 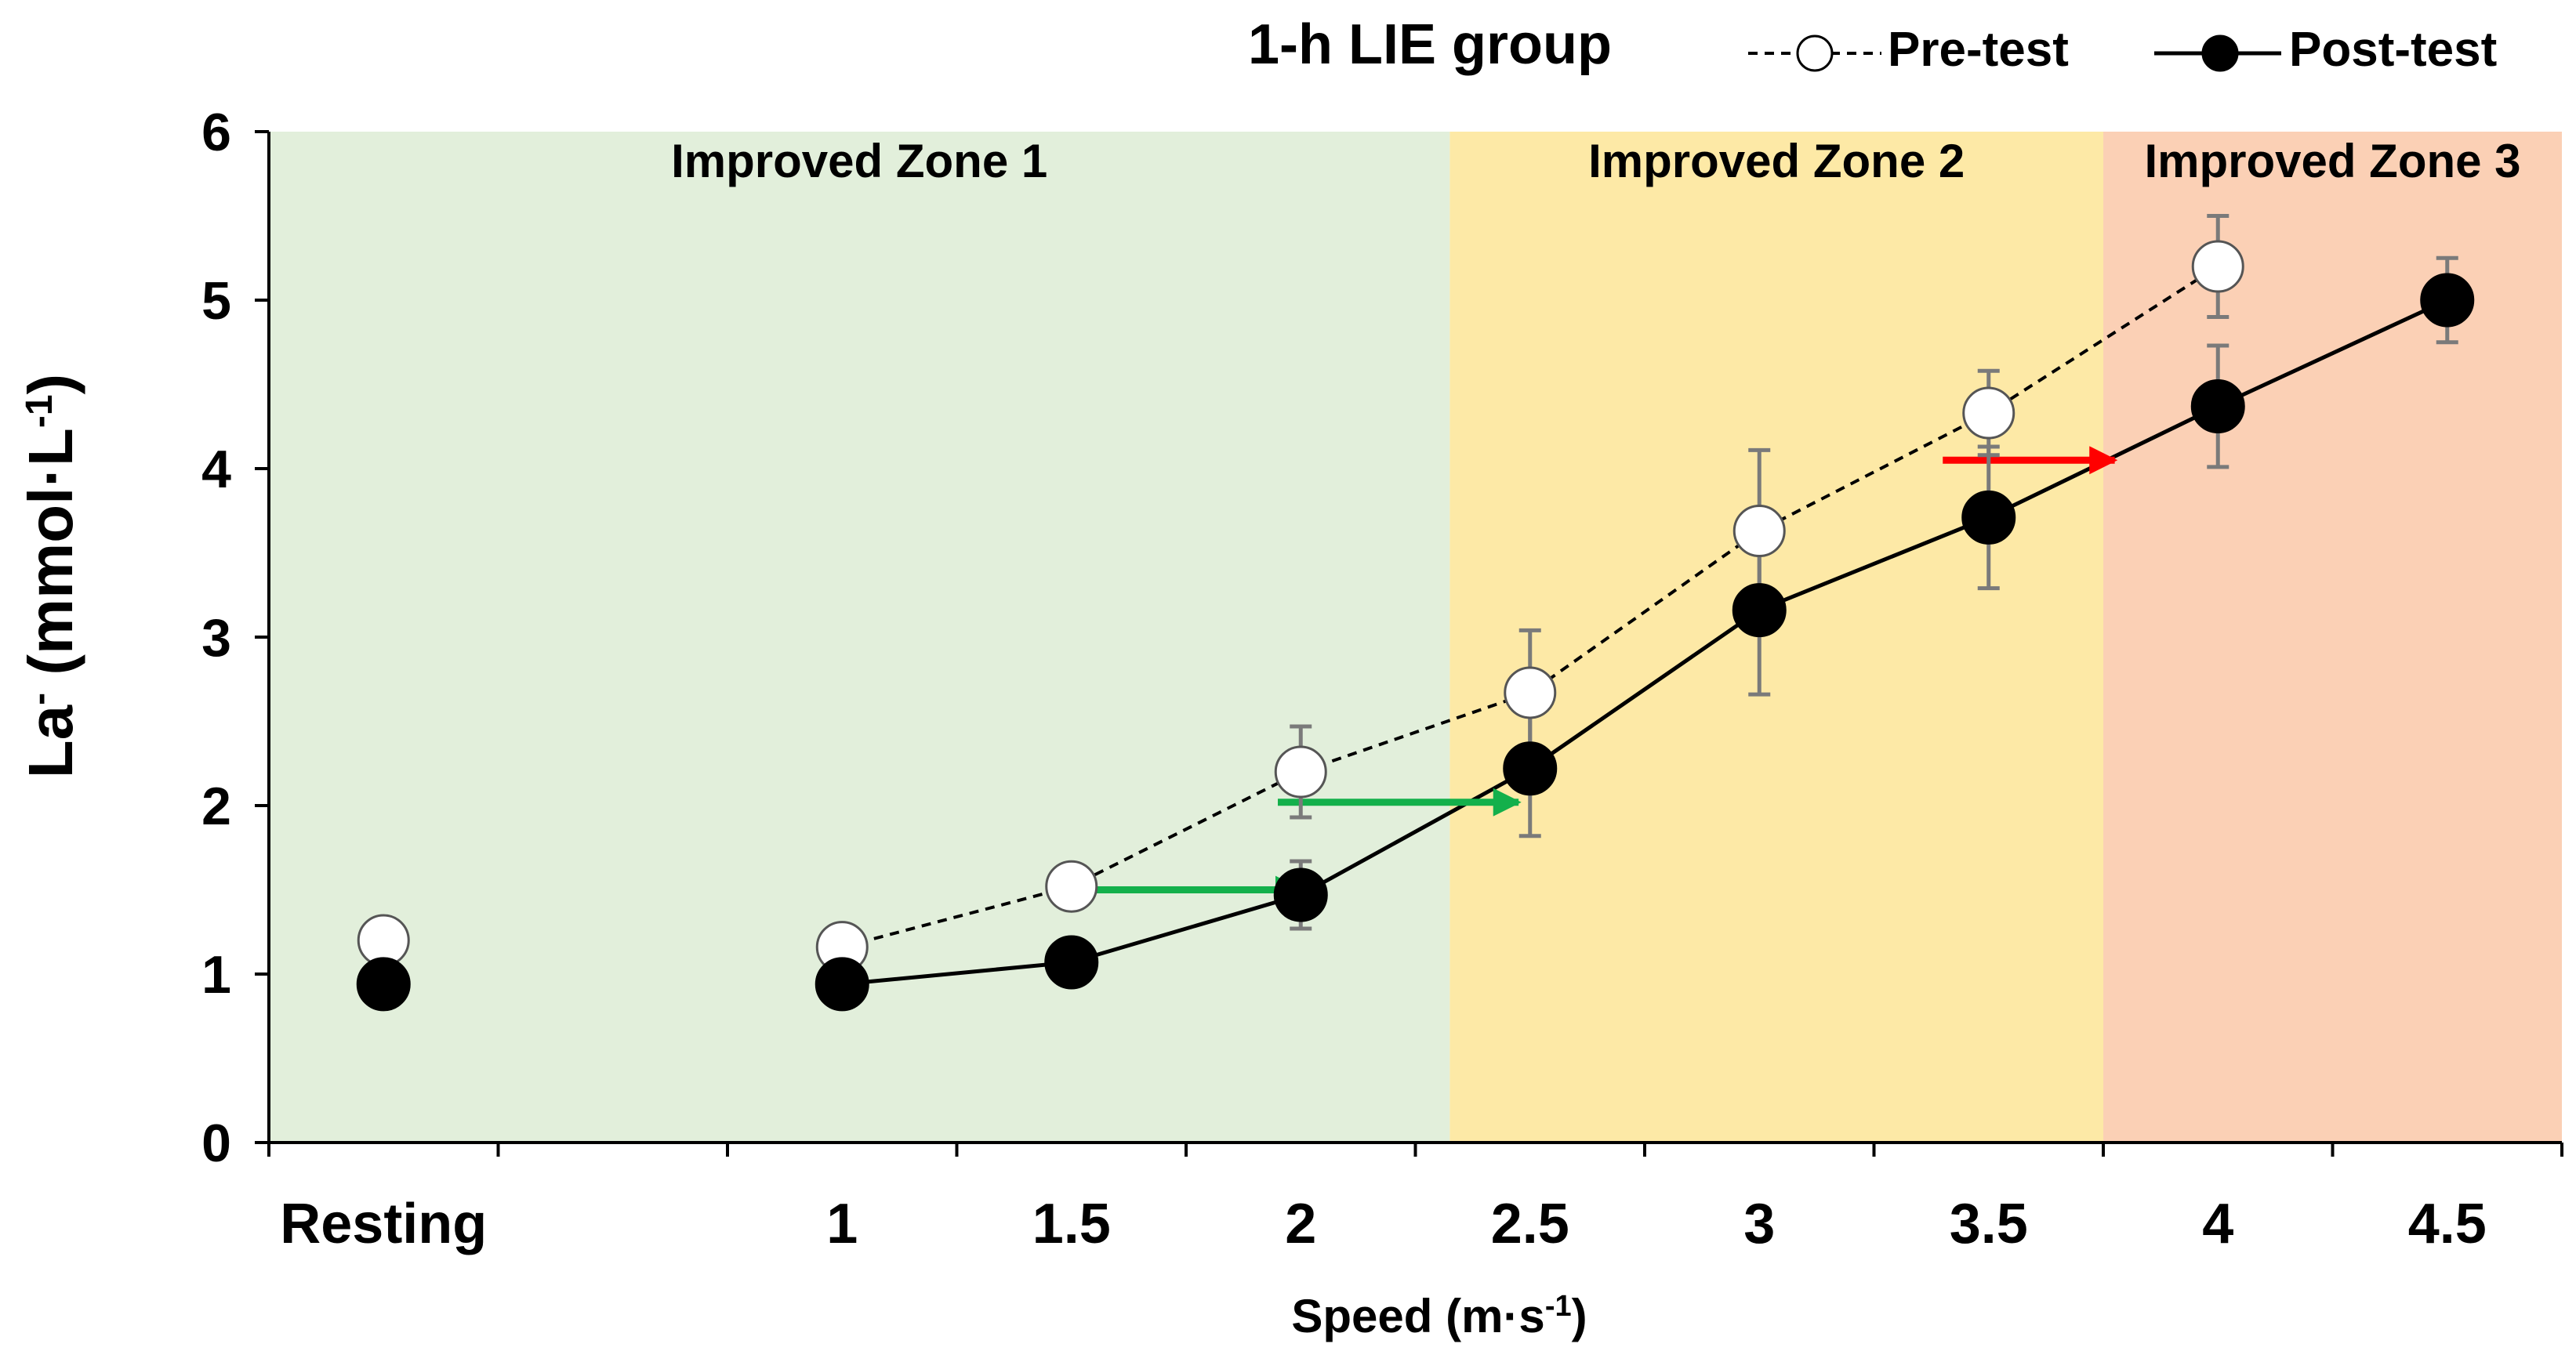 What do you see at coordinates (216, 301) in the screenshot?
I see `y-tick-label-5: 5` at bounding box center [216, 301].